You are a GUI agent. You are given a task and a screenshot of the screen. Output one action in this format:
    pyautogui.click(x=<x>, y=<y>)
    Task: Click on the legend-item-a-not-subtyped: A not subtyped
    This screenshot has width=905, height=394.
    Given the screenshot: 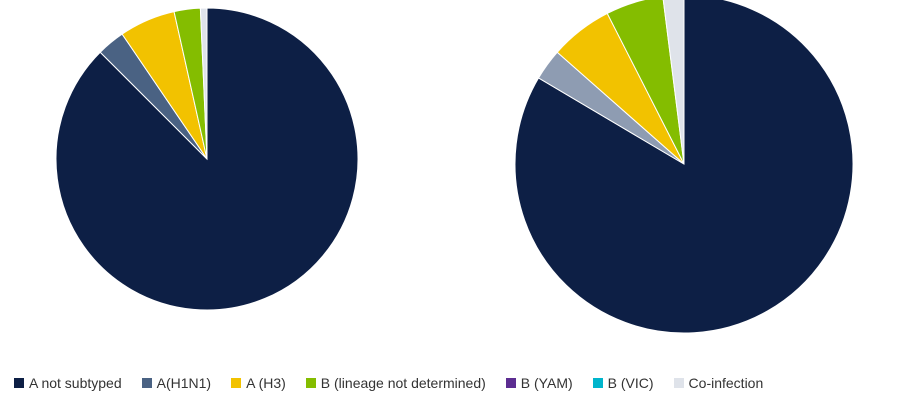 What is the action you would take?
    pyautogui.click(x=68, y=383)
    